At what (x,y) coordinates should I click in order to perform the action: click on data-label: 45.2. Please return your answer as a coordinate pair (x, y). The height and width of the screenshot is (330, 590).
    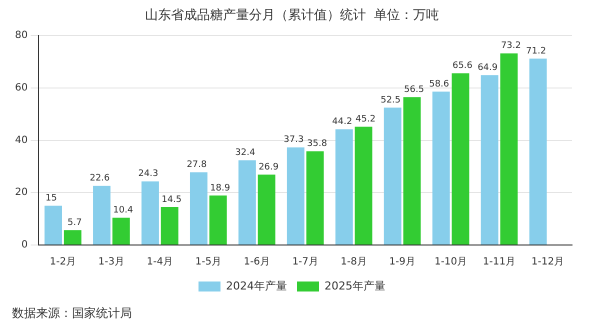
    Looking at the image, I should click on (366, 119).